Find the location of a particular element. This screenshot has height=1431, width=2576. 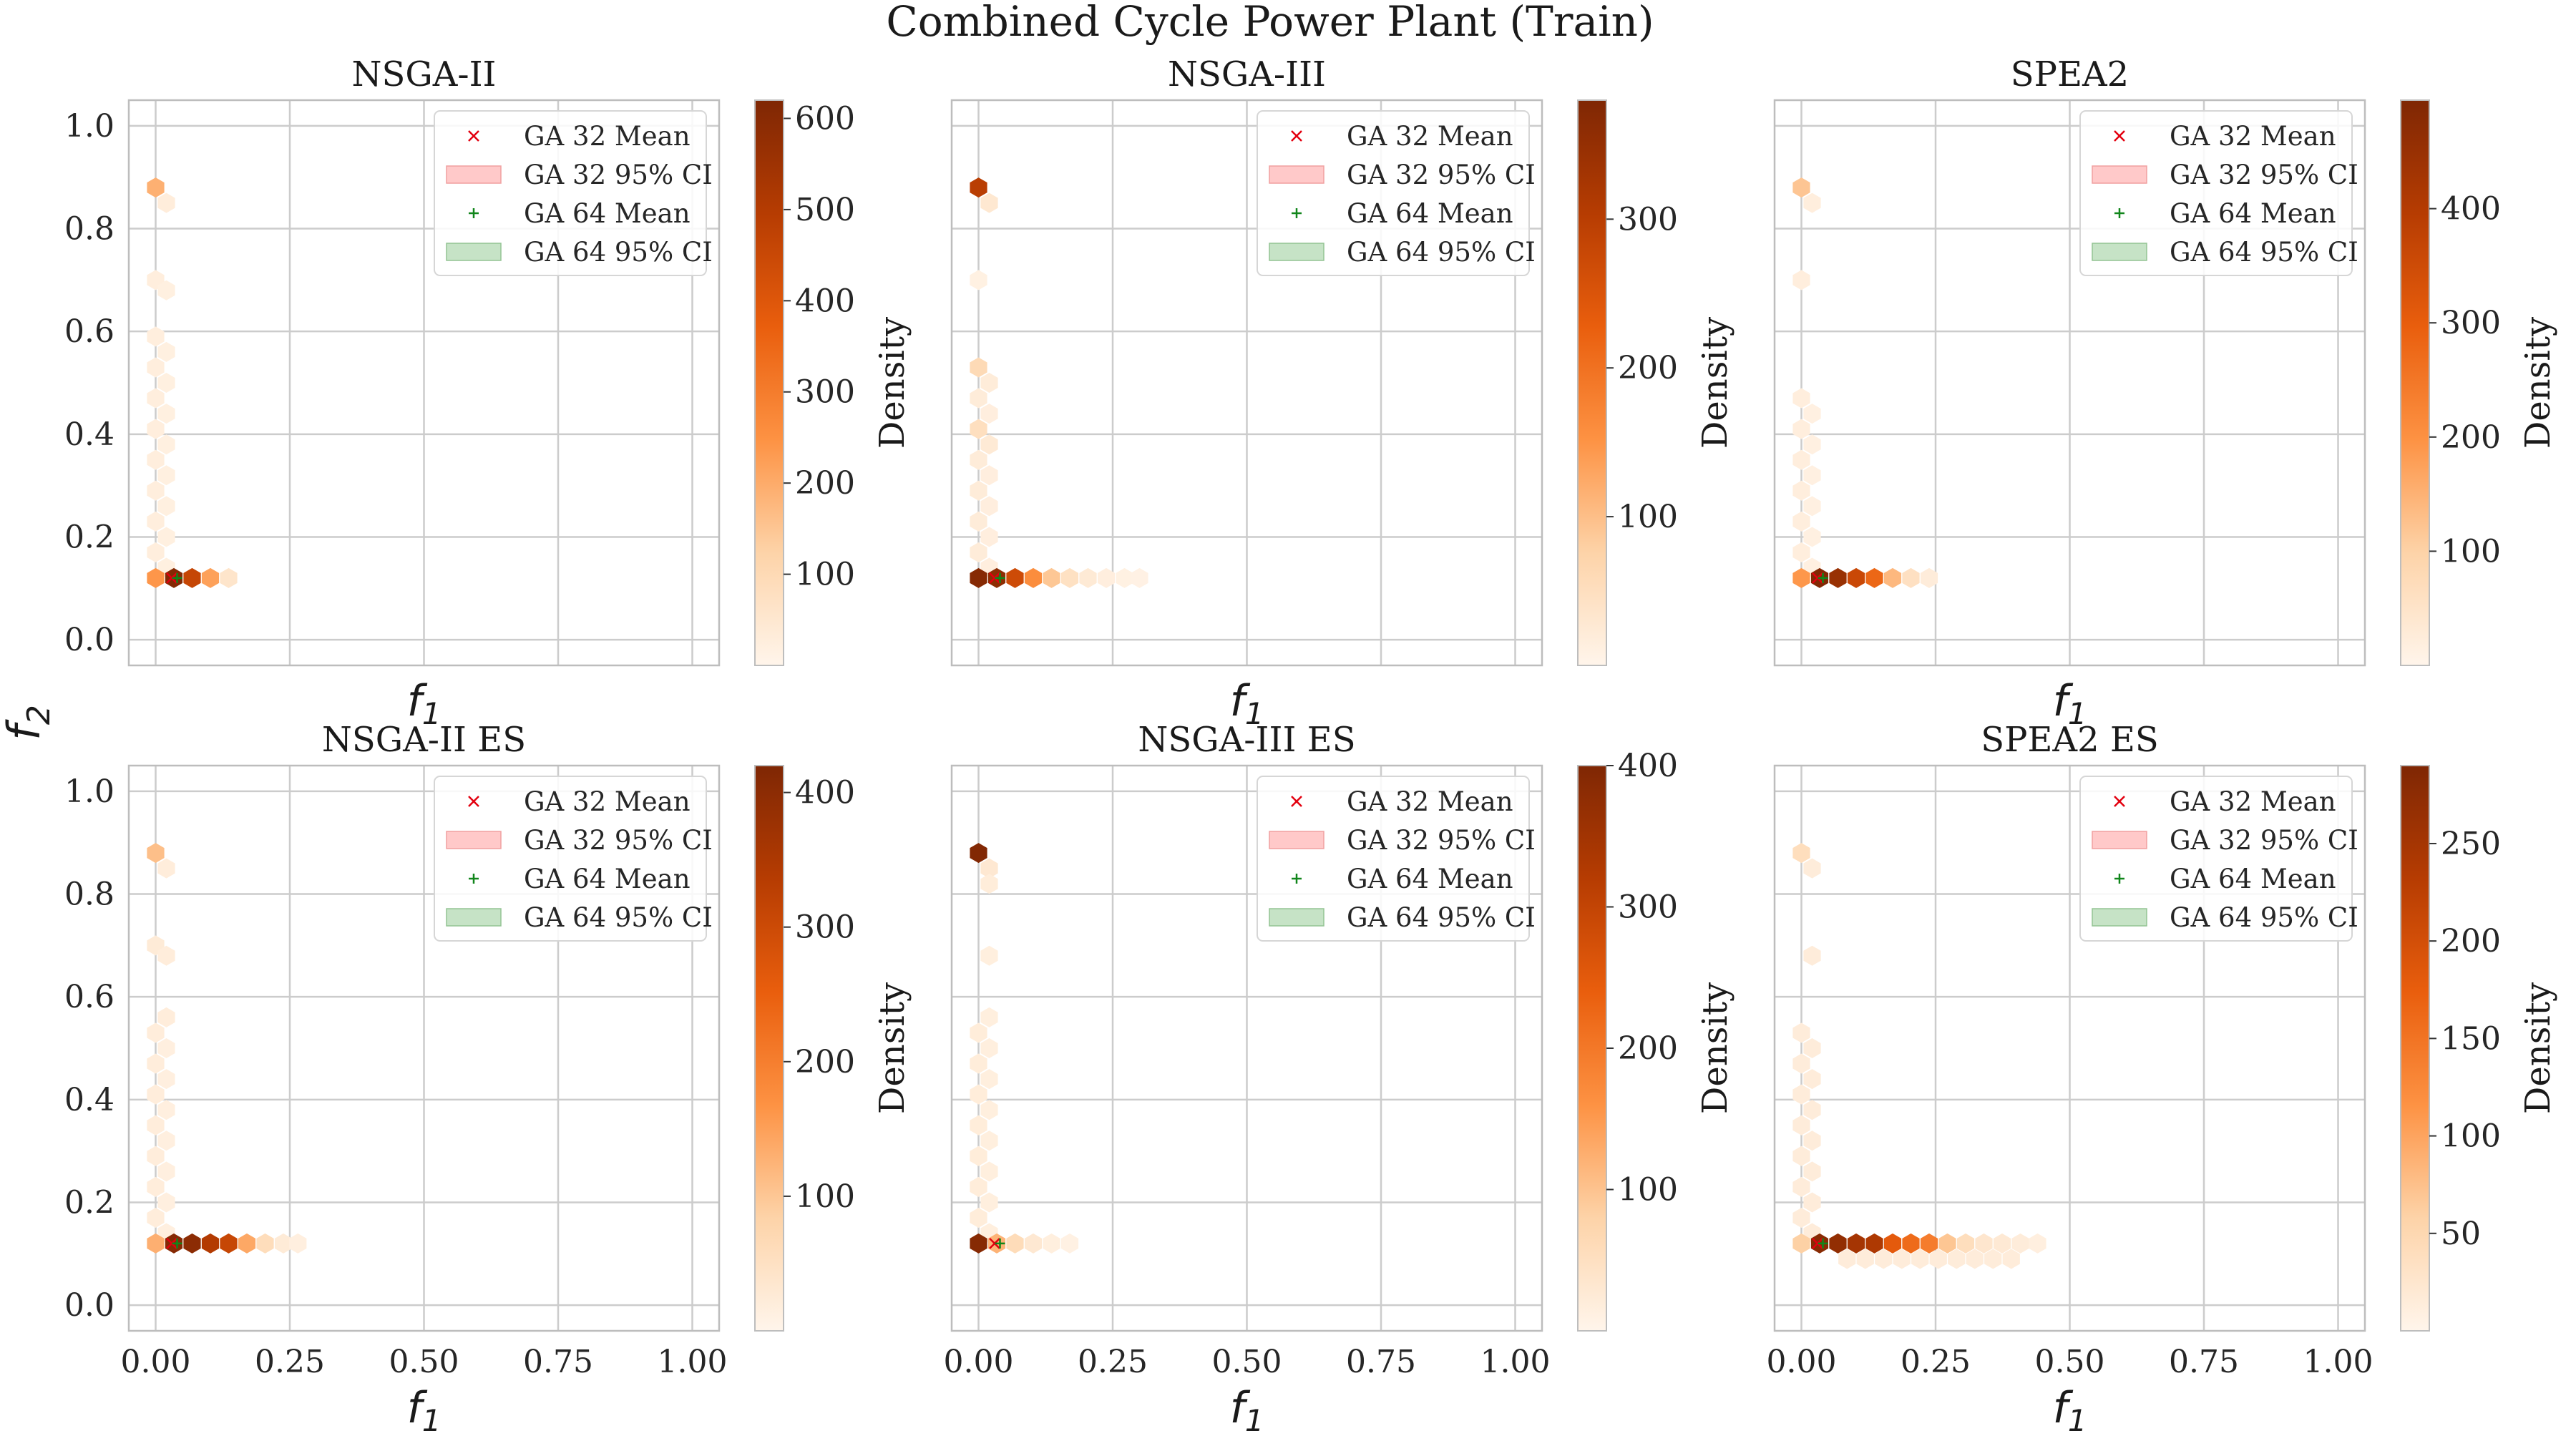

colorbar: 50 100 150 200 250 Density is located at coordinates (2479, 1048).